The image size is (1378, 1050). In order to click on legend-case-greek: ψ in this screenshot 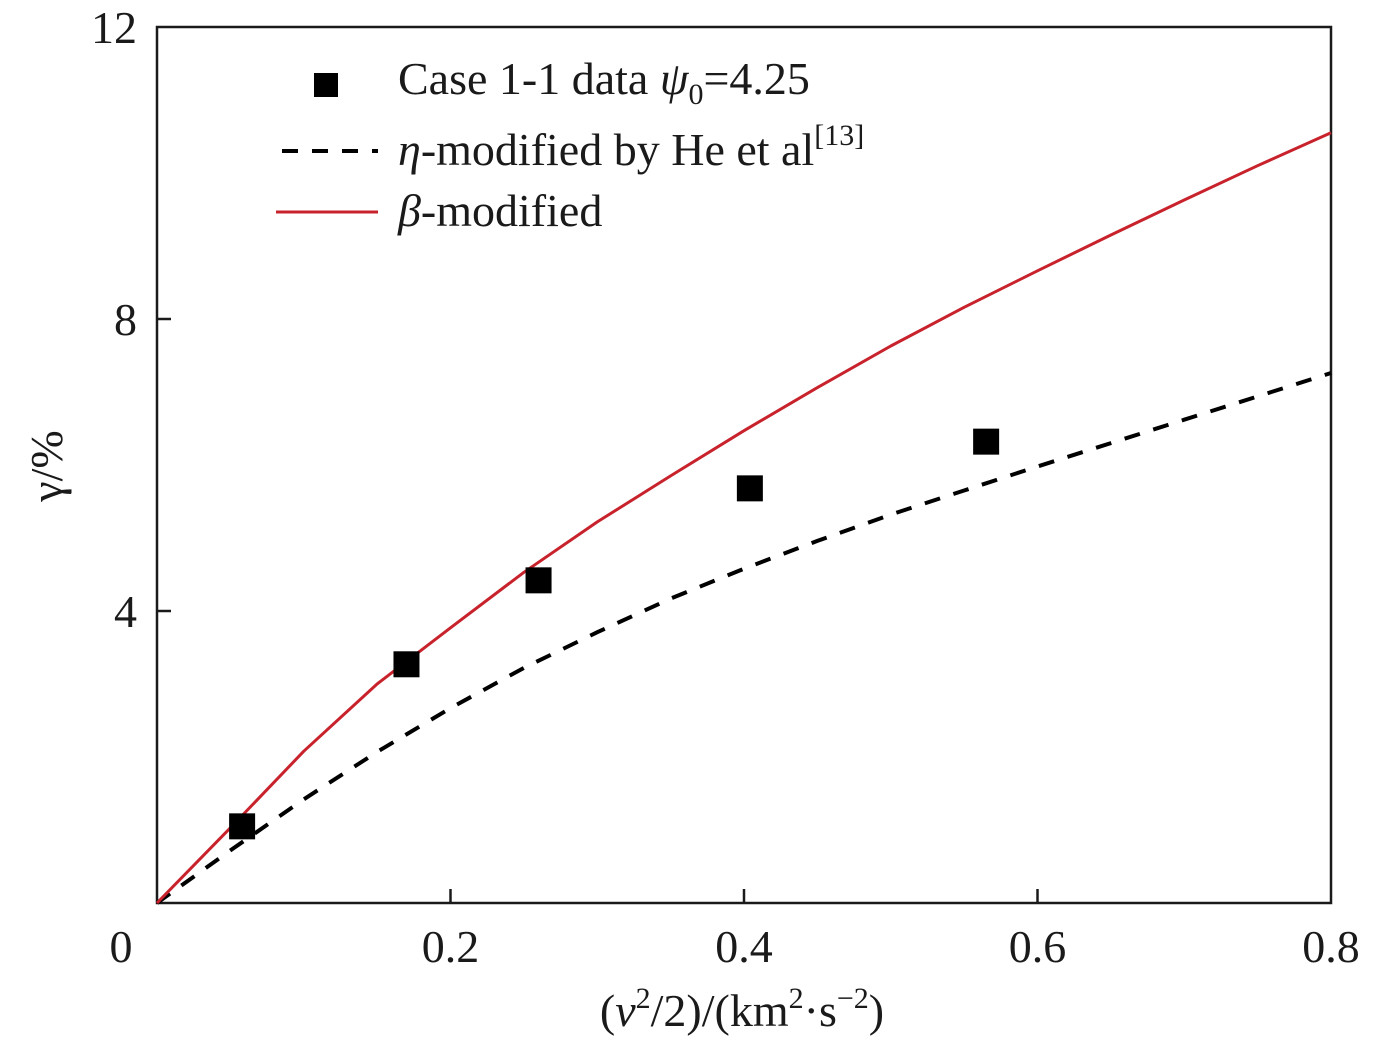, I will do `click(675, 78)`.